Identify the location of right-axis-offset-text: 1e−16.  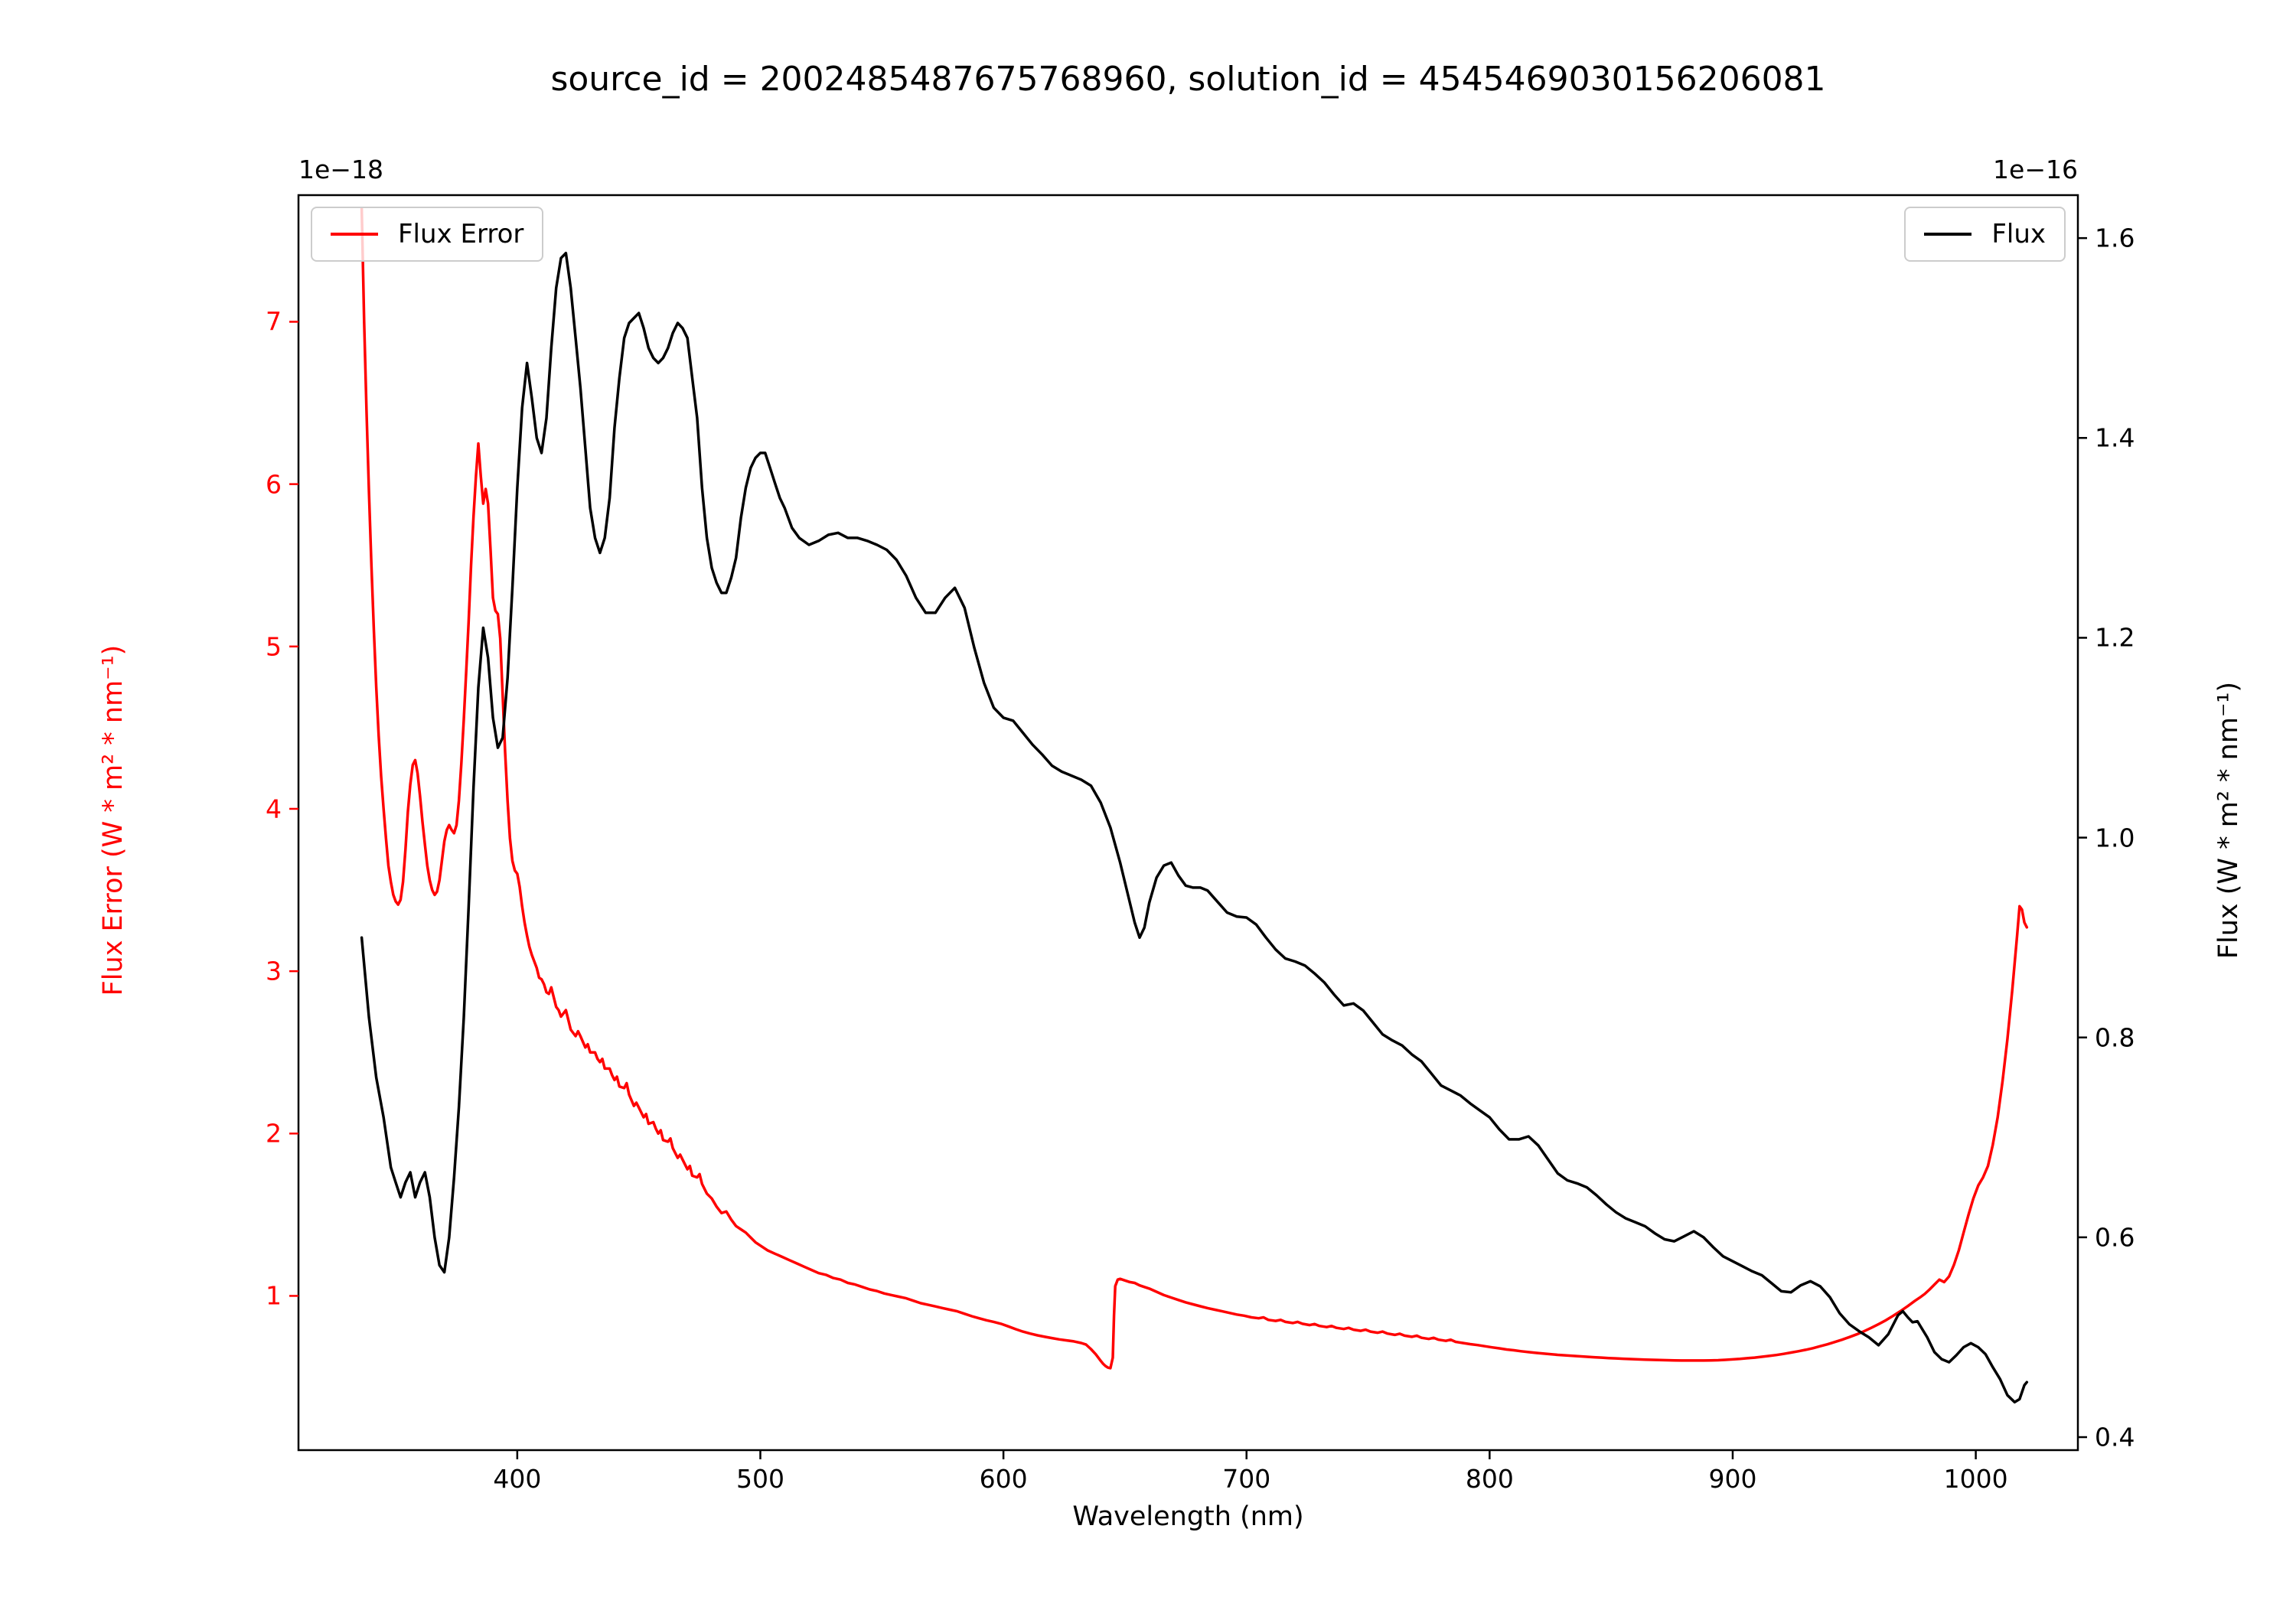
(2035, 169).